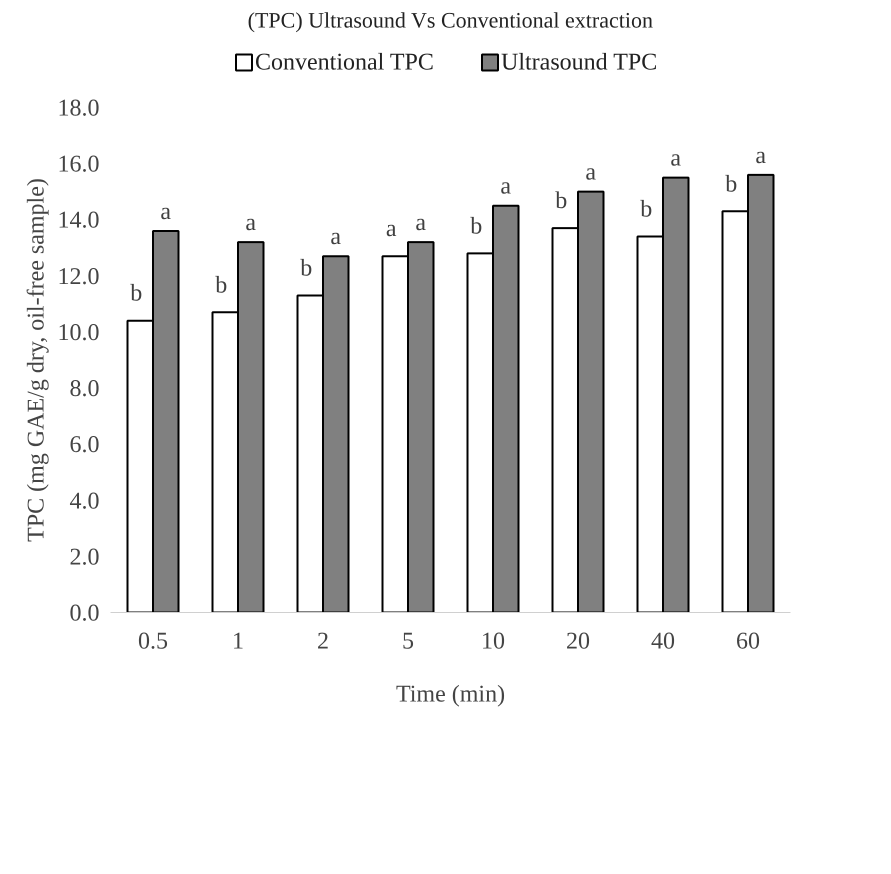 The image size is (891, 874). I want to click on x-tick-label: 2, so click(323, 641).